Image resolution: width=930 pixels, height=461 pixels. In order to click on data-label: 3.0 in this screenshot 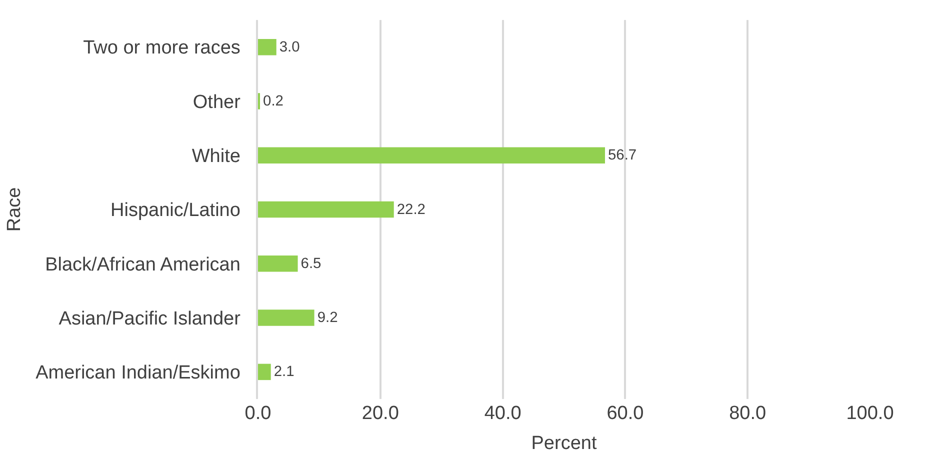, I will do `click(289, 47)`.